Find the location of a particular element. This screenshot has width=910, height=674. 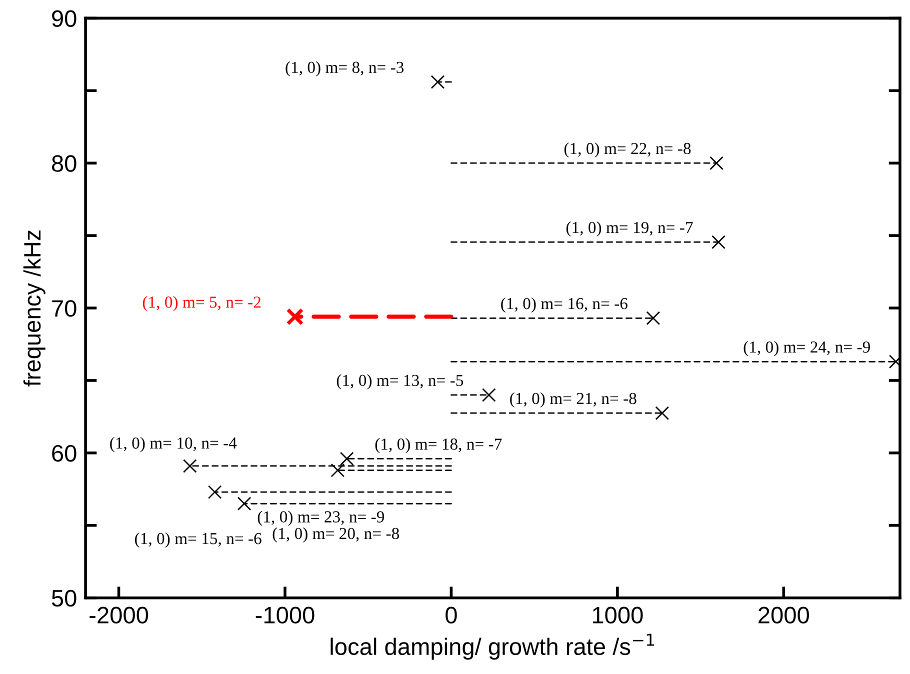

x-tick-label: 1000 is located at coordinates (617, 615).